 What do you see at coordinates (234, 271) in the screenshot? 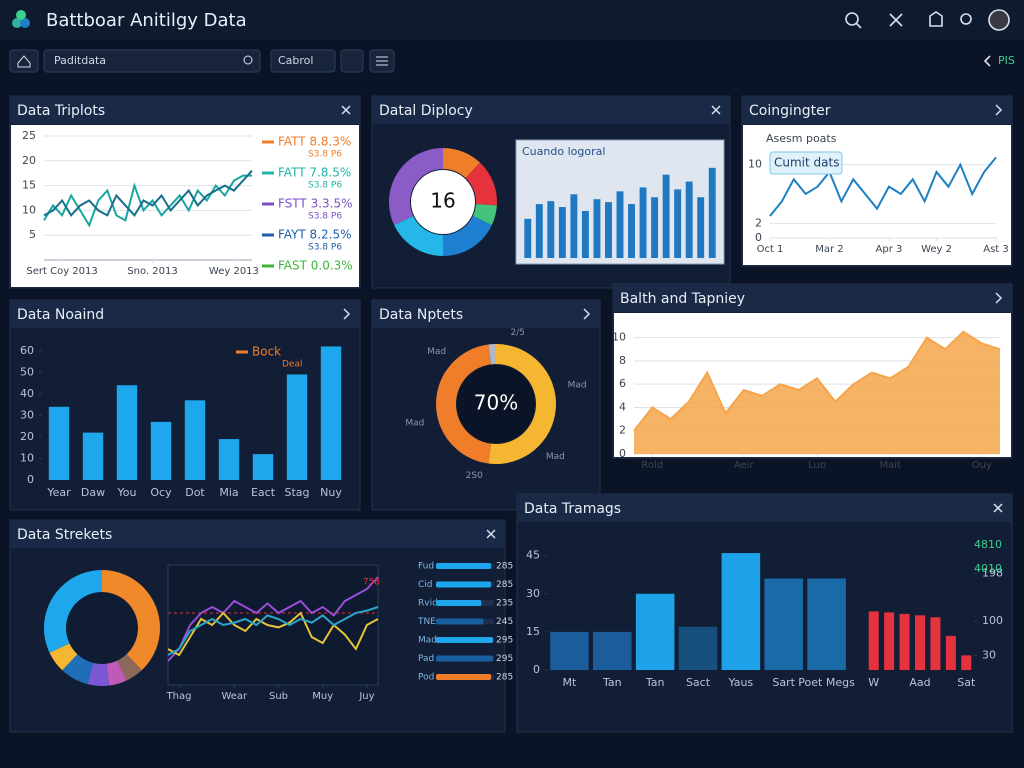
I see `x-tick-label: Wey 2013` at bounding box center [234, 271].